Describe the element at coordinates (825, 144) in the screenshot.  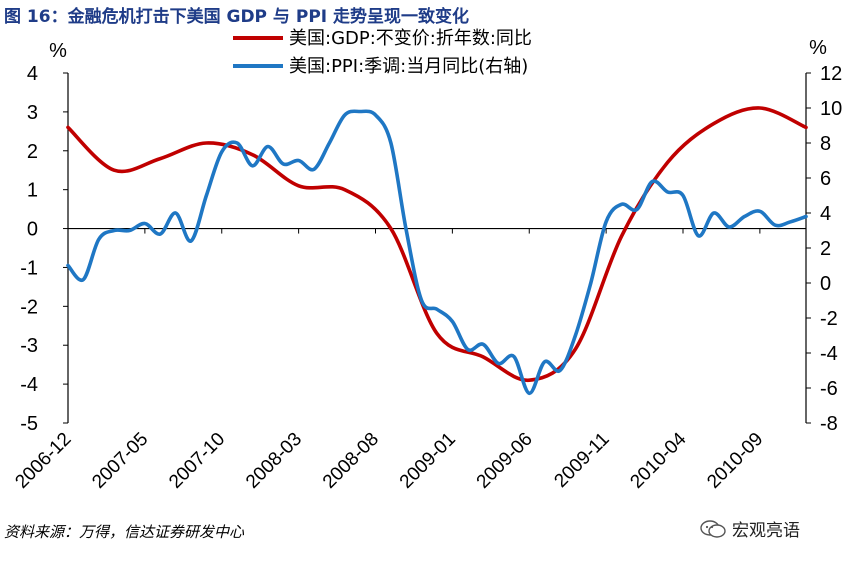
I see `y-right-tick-label: 8` at that location.